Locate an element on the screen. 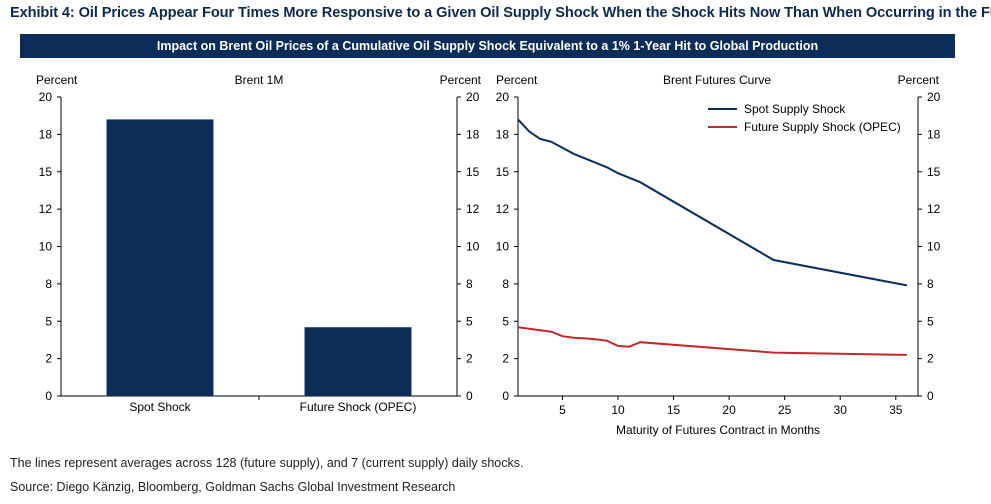 This screenshot has width=991, height=504. line-chart-right-tick-label: 18 is located at coordinates (934, 134).